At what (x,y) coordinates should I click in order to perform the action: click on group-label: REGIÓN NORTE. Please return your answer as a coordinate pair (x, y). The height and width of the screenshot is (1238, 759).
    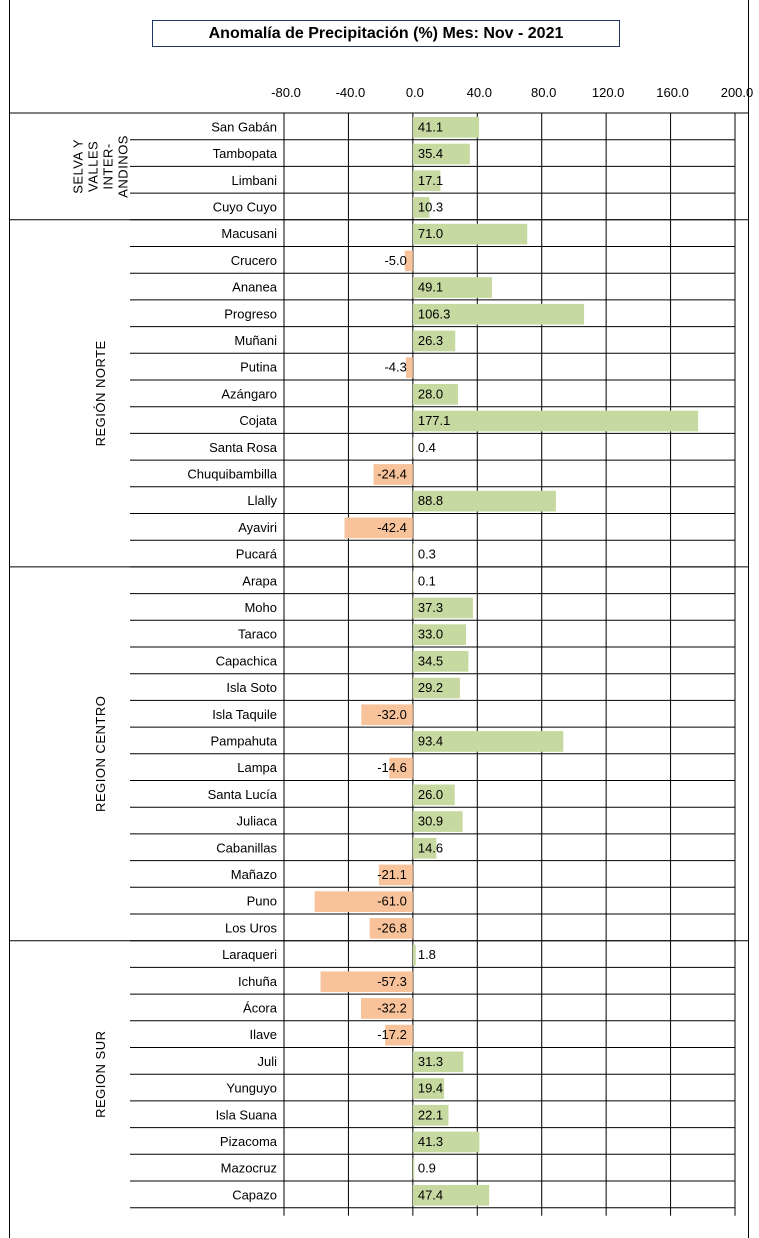
    Looking at the image, I should click on (100, 393).